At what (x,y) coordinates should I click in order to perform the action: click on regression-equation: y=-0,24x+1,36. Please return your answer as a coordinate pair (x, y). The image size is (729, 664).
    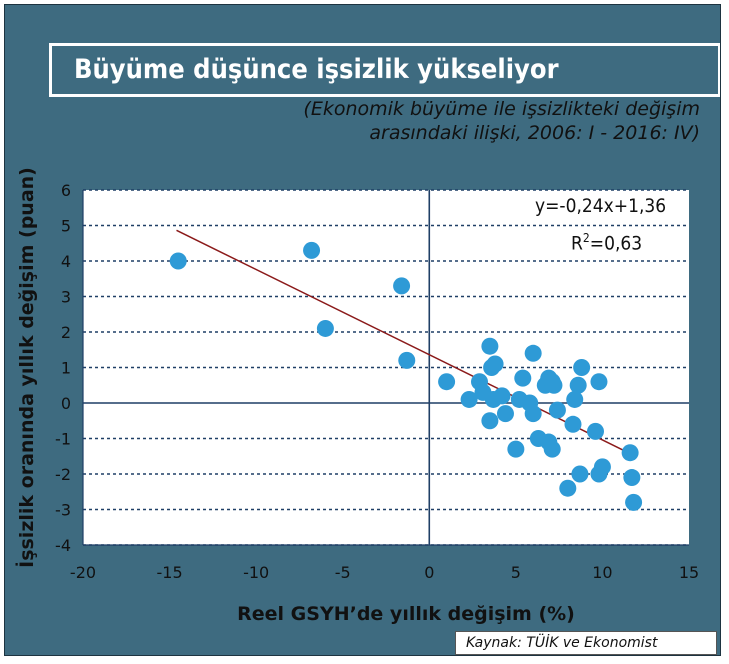
    Looking at the image, I should click on (601, 206).